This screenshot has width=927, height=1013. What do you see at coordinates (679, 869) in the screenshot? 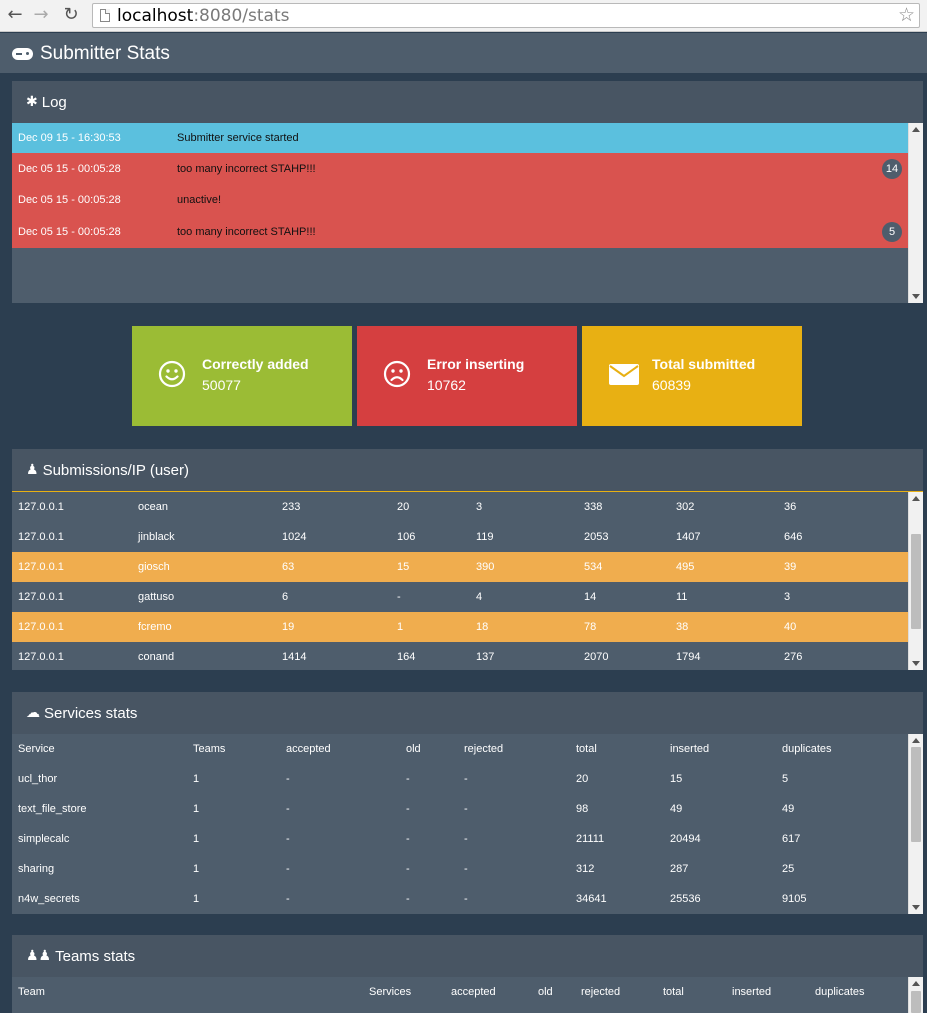
I see `table-cell: 287` at bounding box center [679, 869].